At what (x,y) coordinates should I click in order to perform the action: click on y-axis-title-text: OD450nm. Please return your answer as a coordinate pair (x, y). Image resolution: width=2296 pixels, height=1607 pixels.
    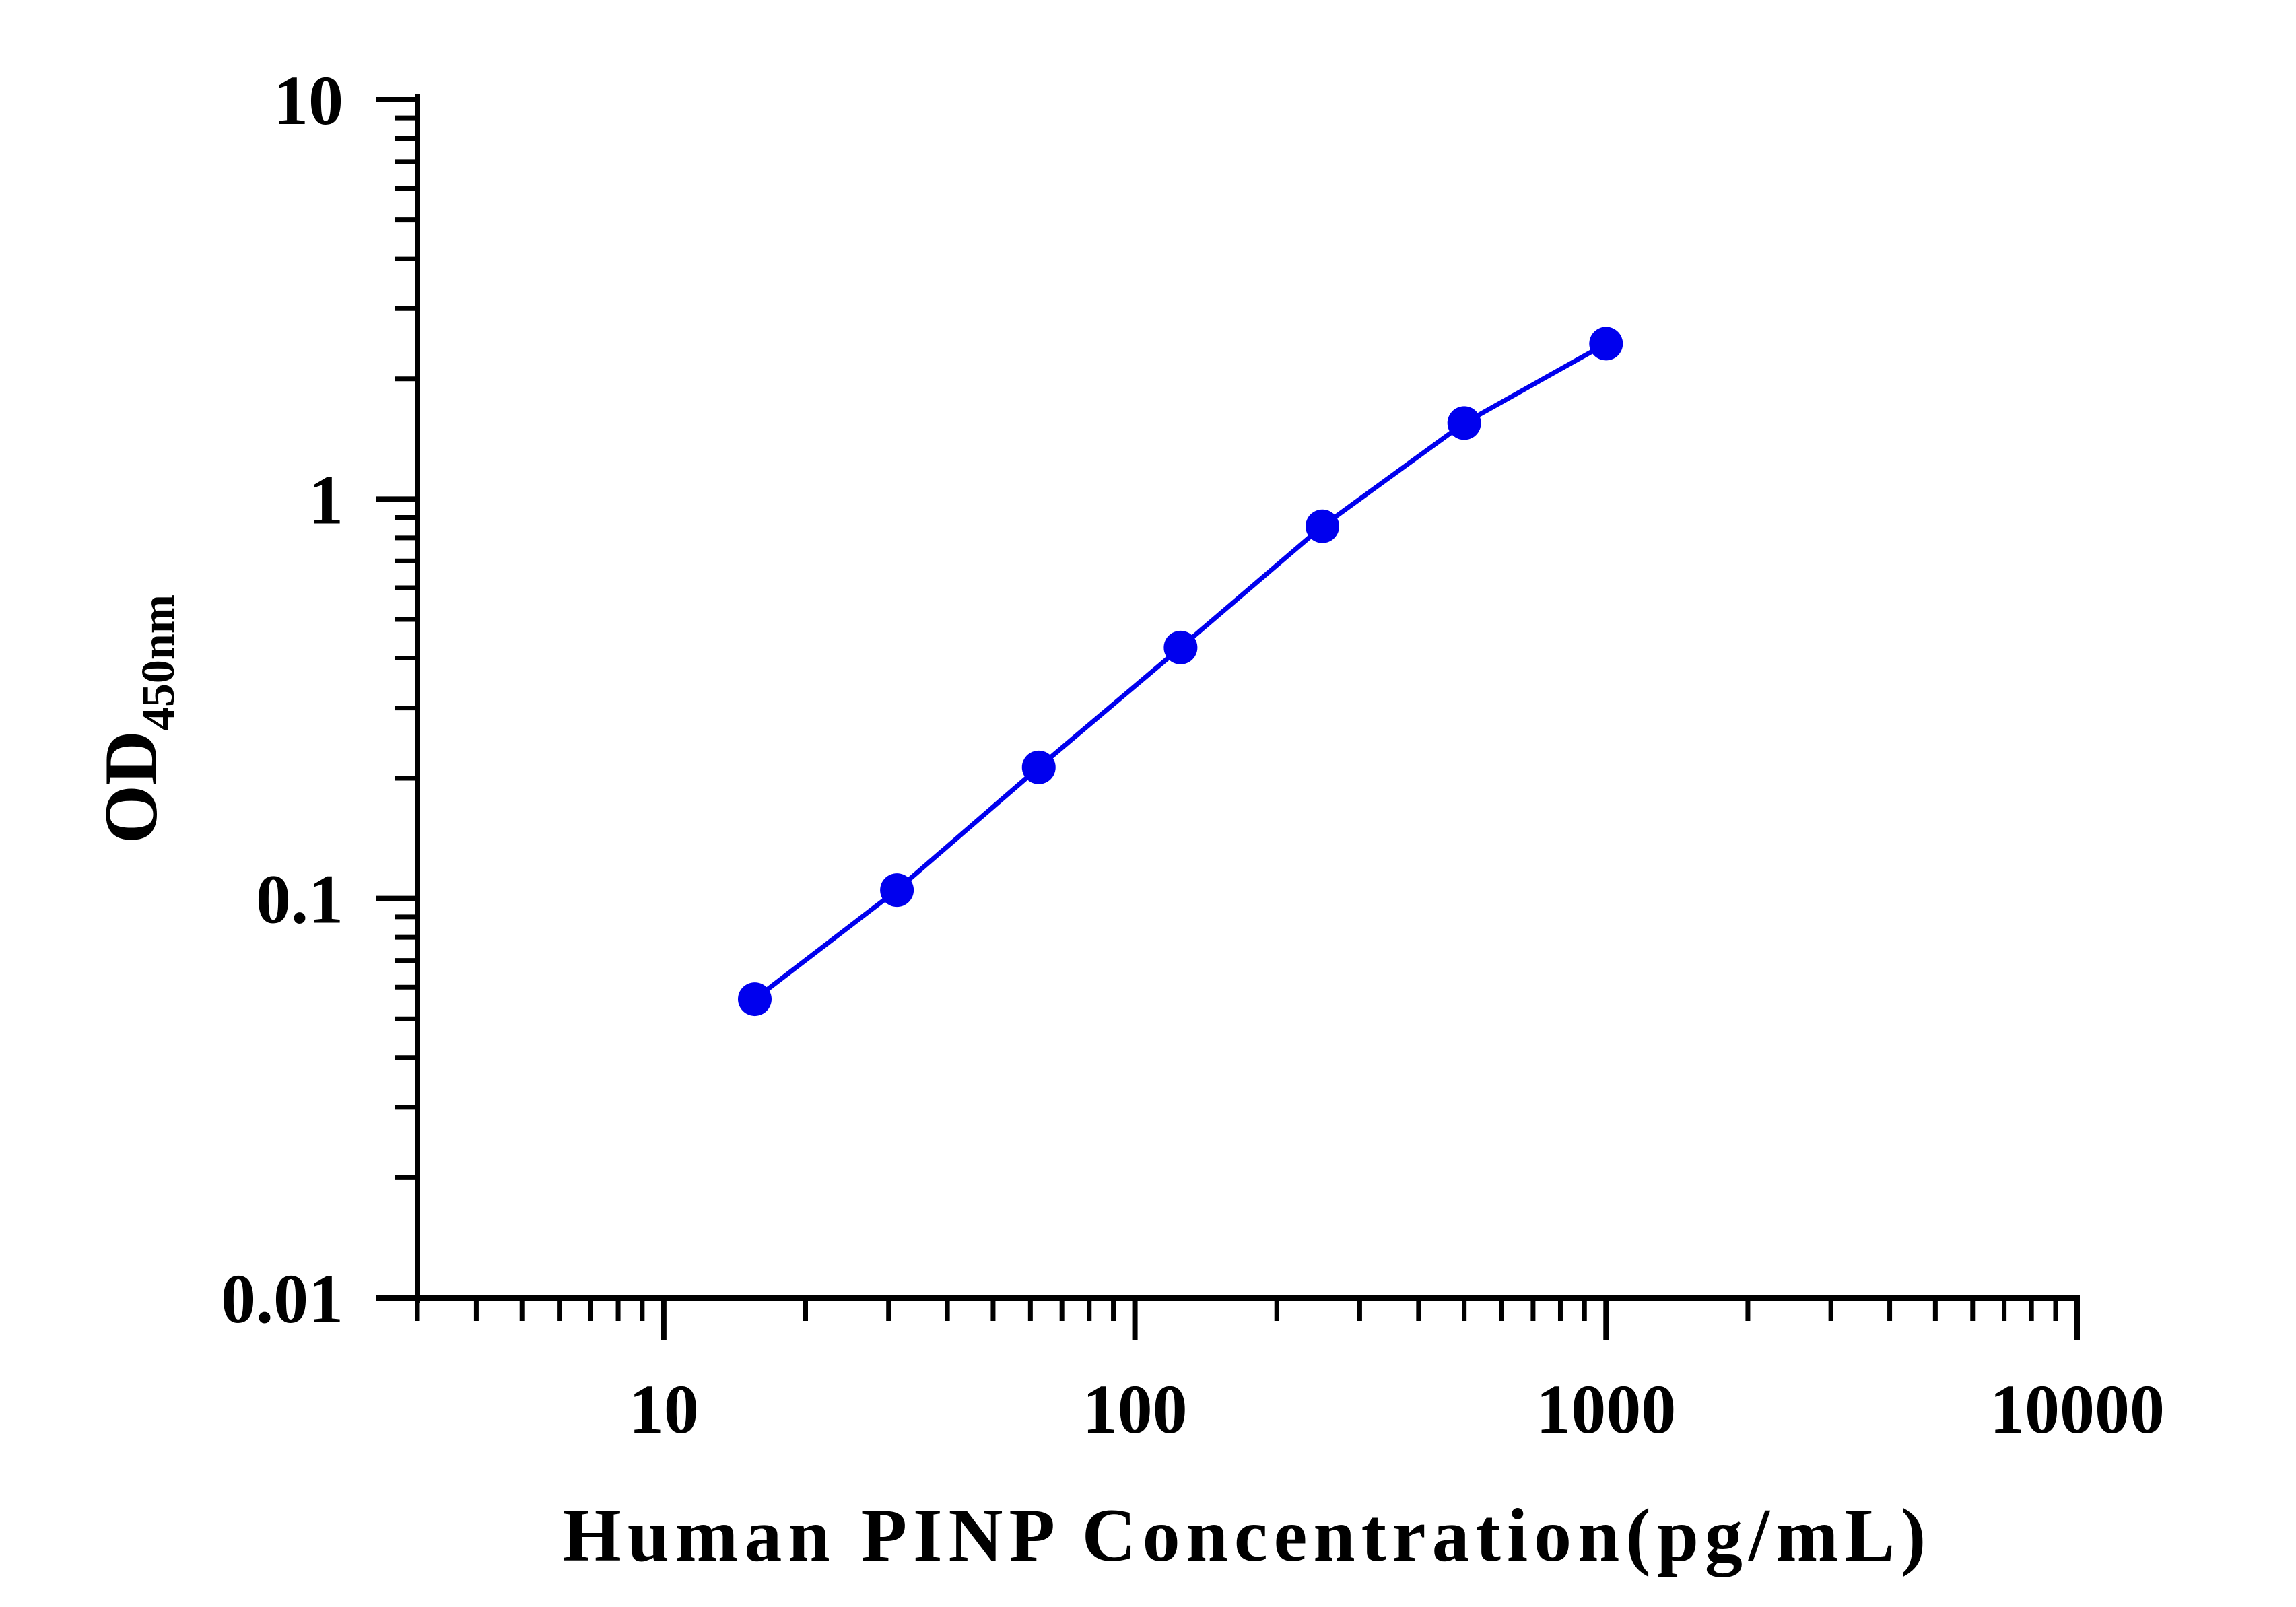
    Looking at the image, I should click on (137, 719).